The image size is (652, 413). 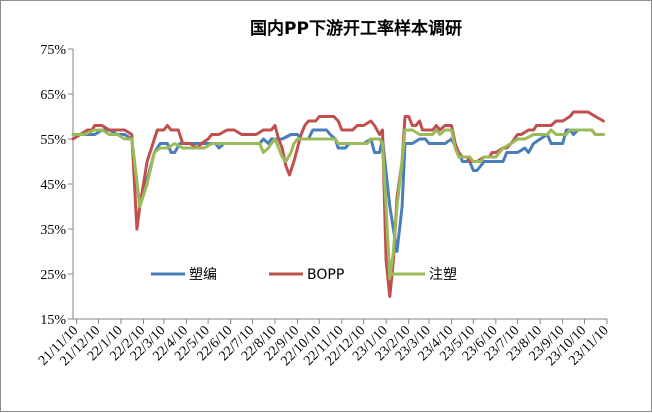 I want to click on y-tick-label: 25%, so click(x=53, y=275).